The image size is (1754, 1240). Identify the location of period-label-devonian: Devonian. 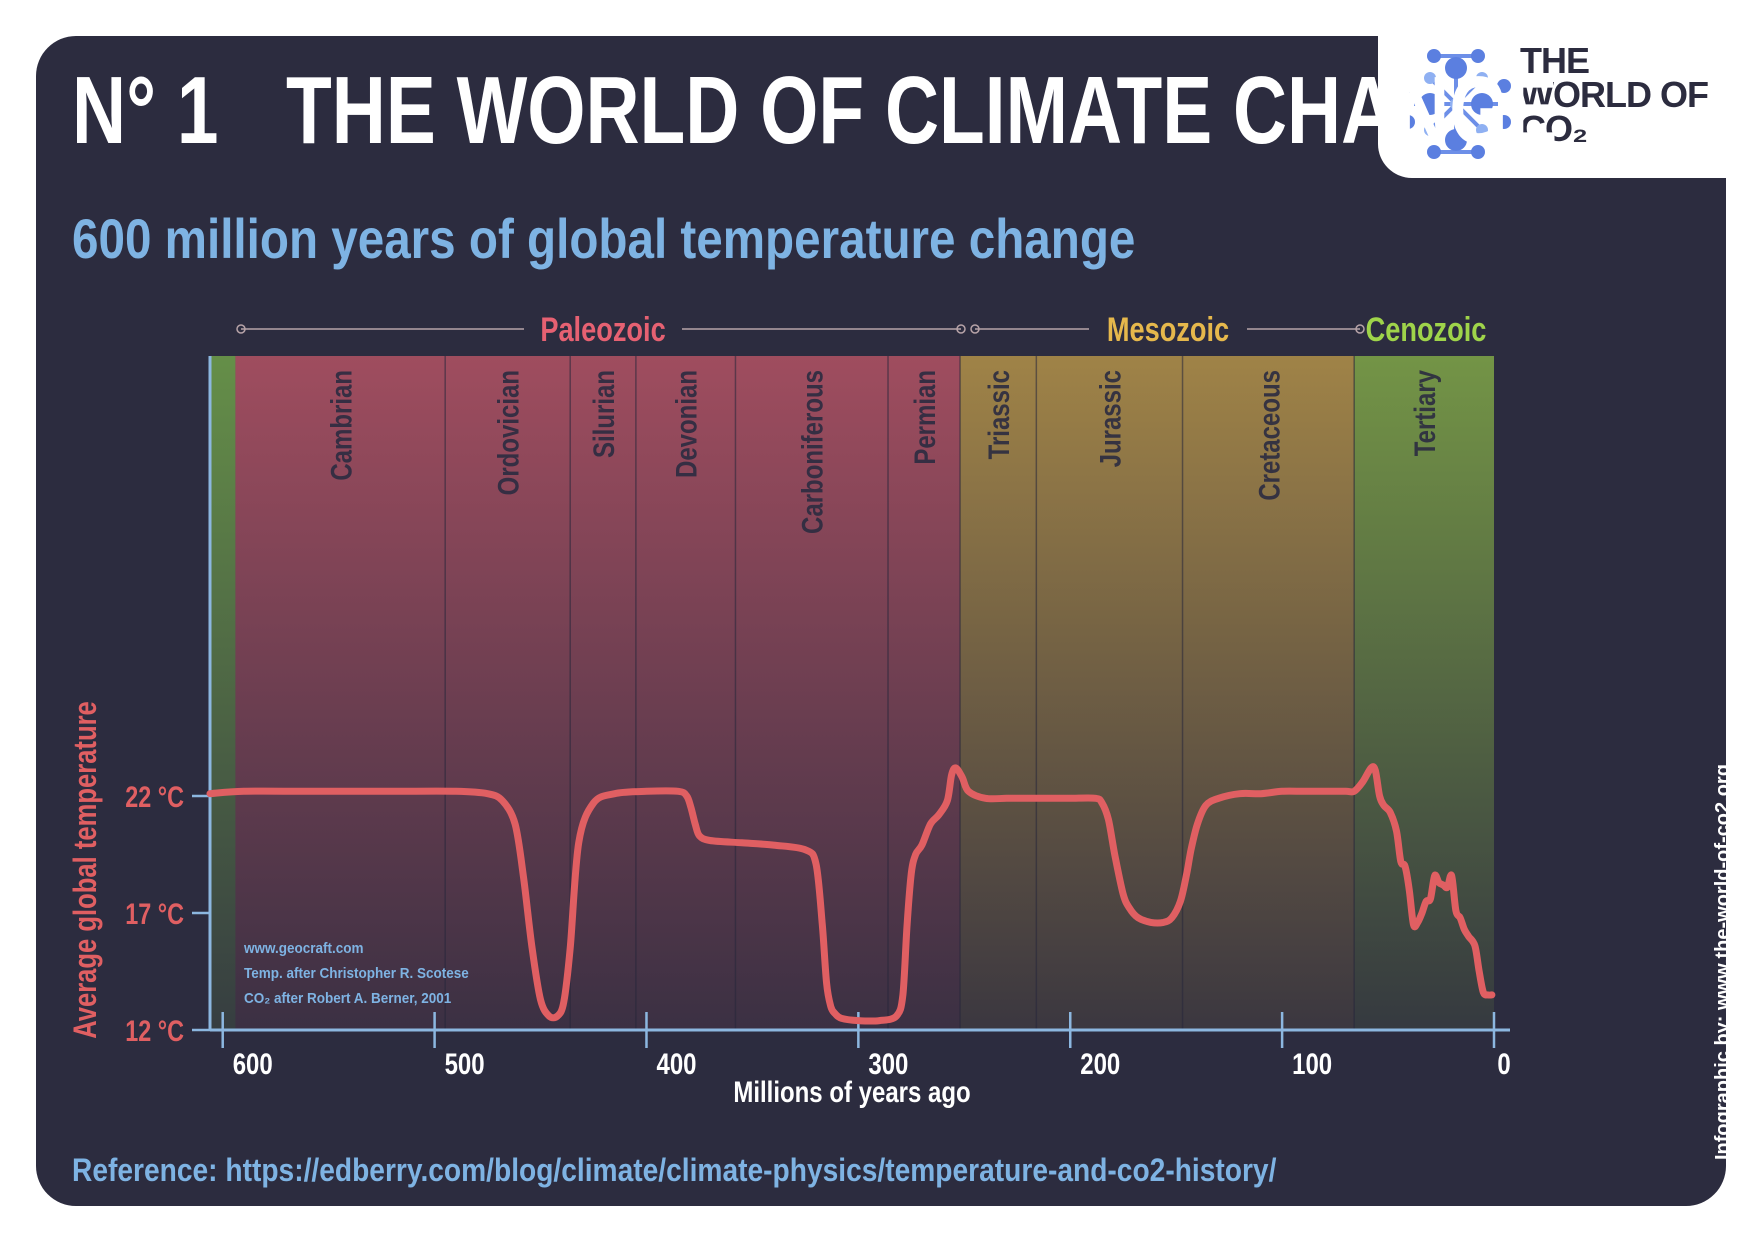
(686, 424).